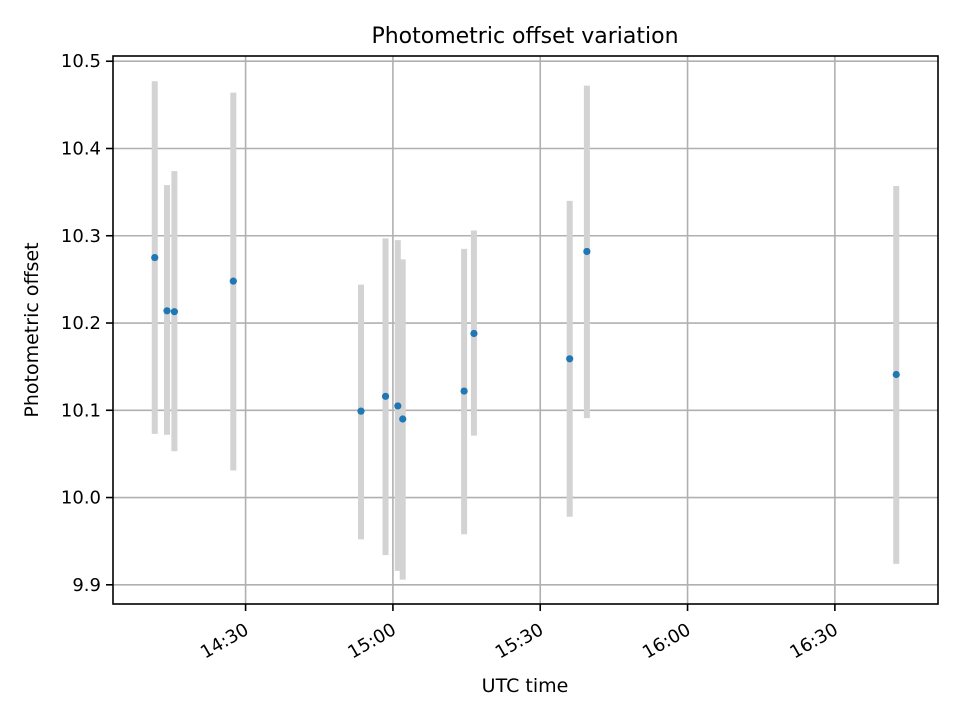 The width and height of the screenshot is (960, 720). What do you see at coordinates (81, 410) in the screenshot?
I see `y-tick-label: 10.1` at bounding box center [81, 410].